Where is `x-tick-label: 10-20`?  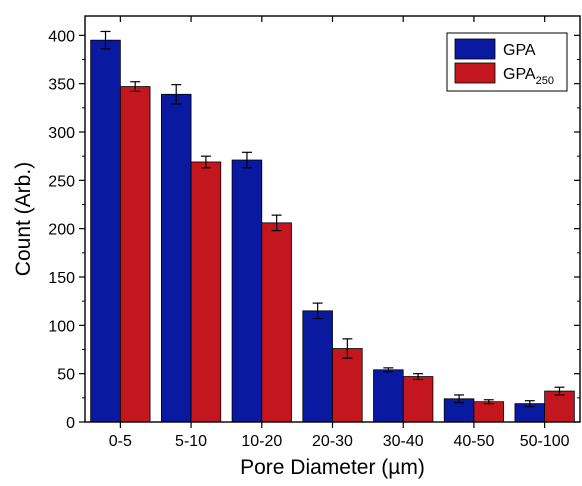
x-tick-label: 10-20 is located at coordinates (261, 441).